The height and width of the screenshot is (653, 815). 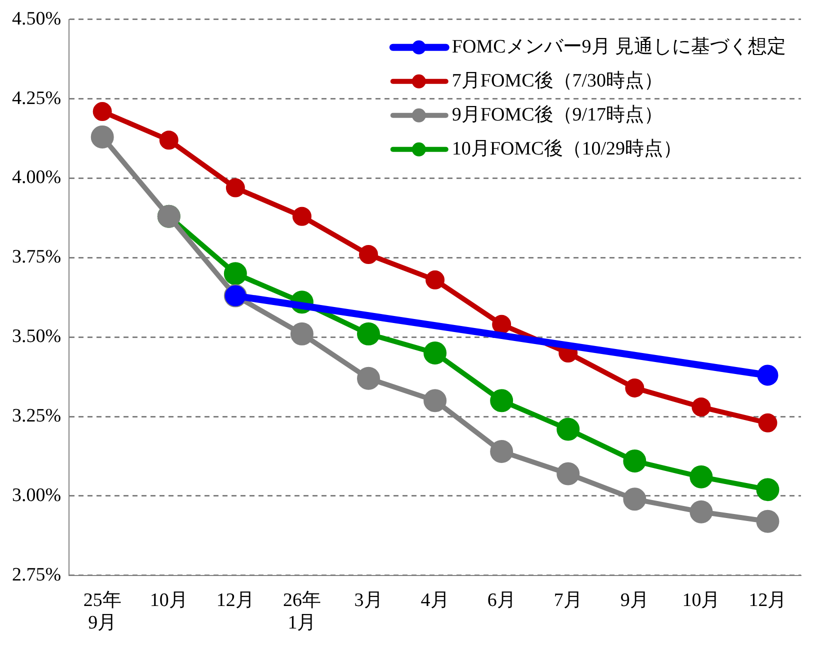 What do you see at coordinates (37, 257) in the screenshot?
I see `y-tick-label: 3.75%` at bounding box center [37, 257].